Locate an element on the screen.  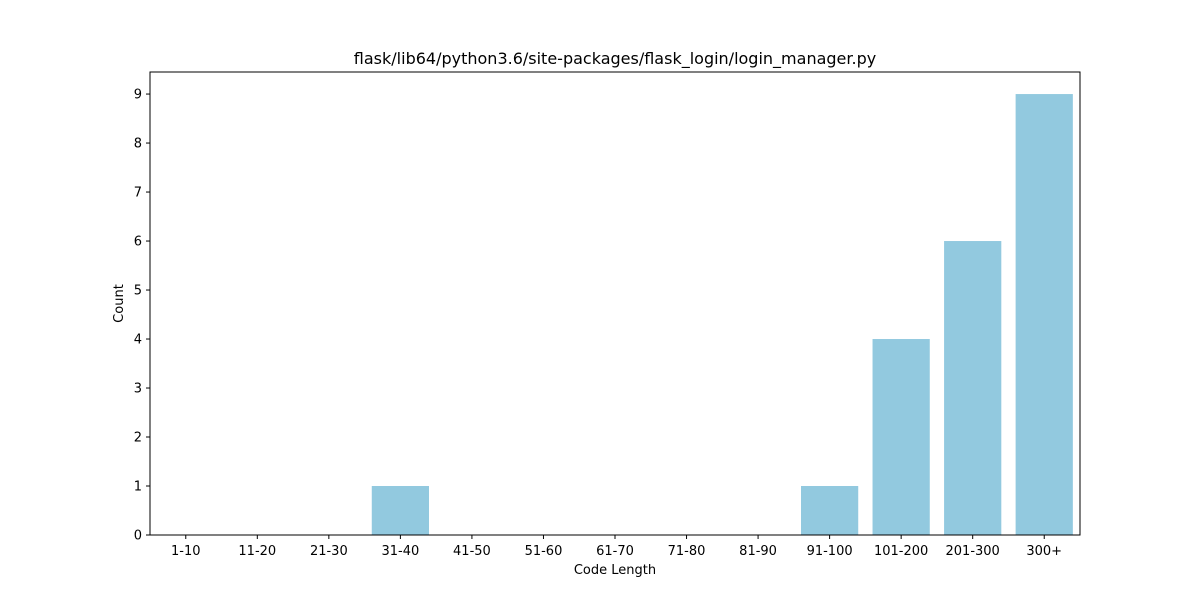
x-tick-label: 31-40 is located at coordinates (400, 551).